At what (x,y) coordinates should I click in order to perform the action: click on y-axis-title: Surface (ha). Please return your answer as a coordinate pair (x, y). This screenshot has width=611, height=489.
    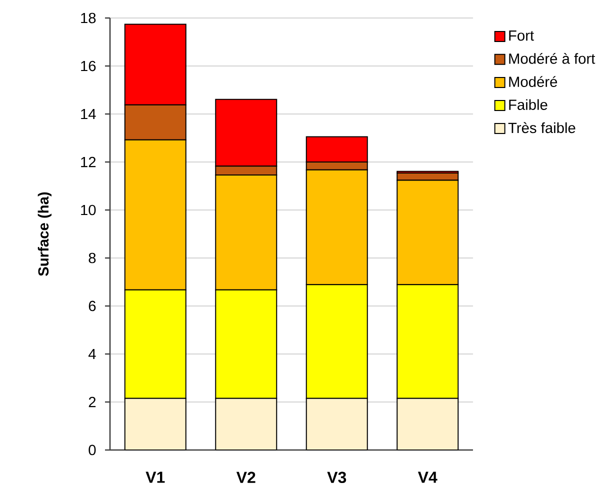
    Looking at the image, I should click on (45, 234).